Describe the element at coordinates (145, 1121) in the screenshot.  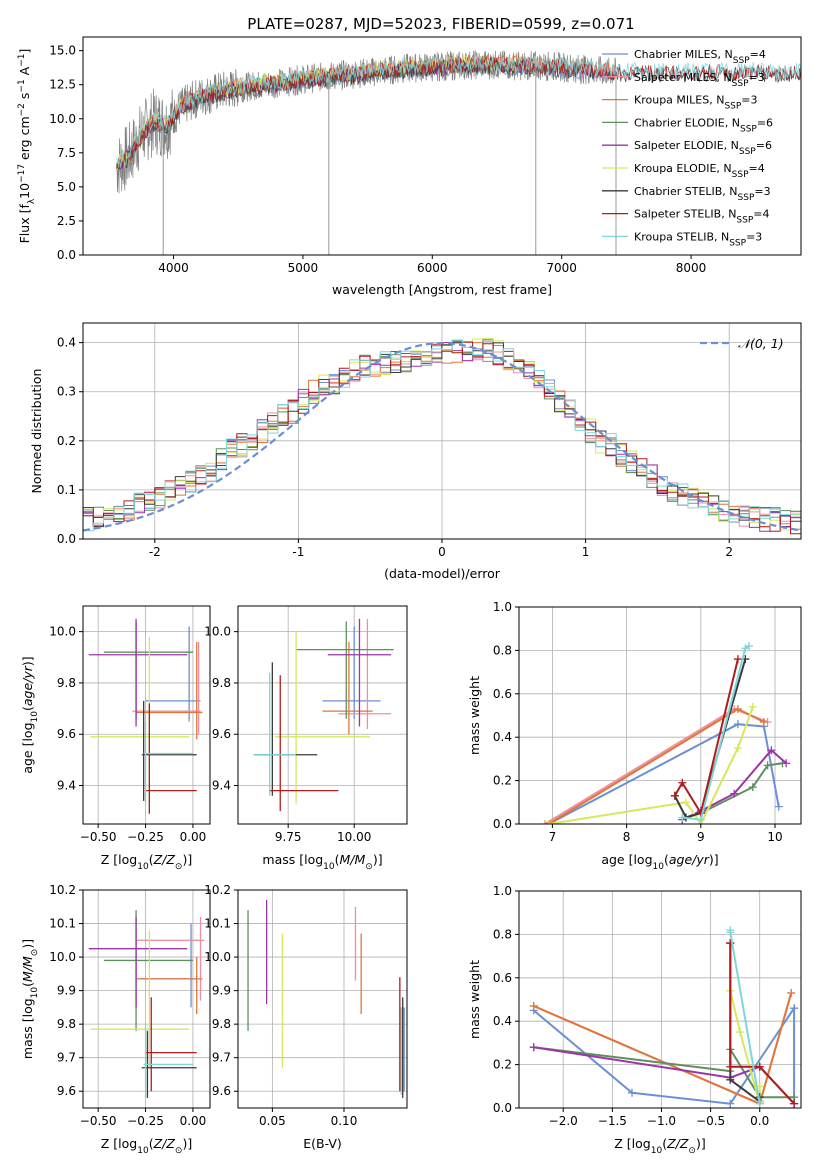
I see `x-tick-label: −0.25` at that location.